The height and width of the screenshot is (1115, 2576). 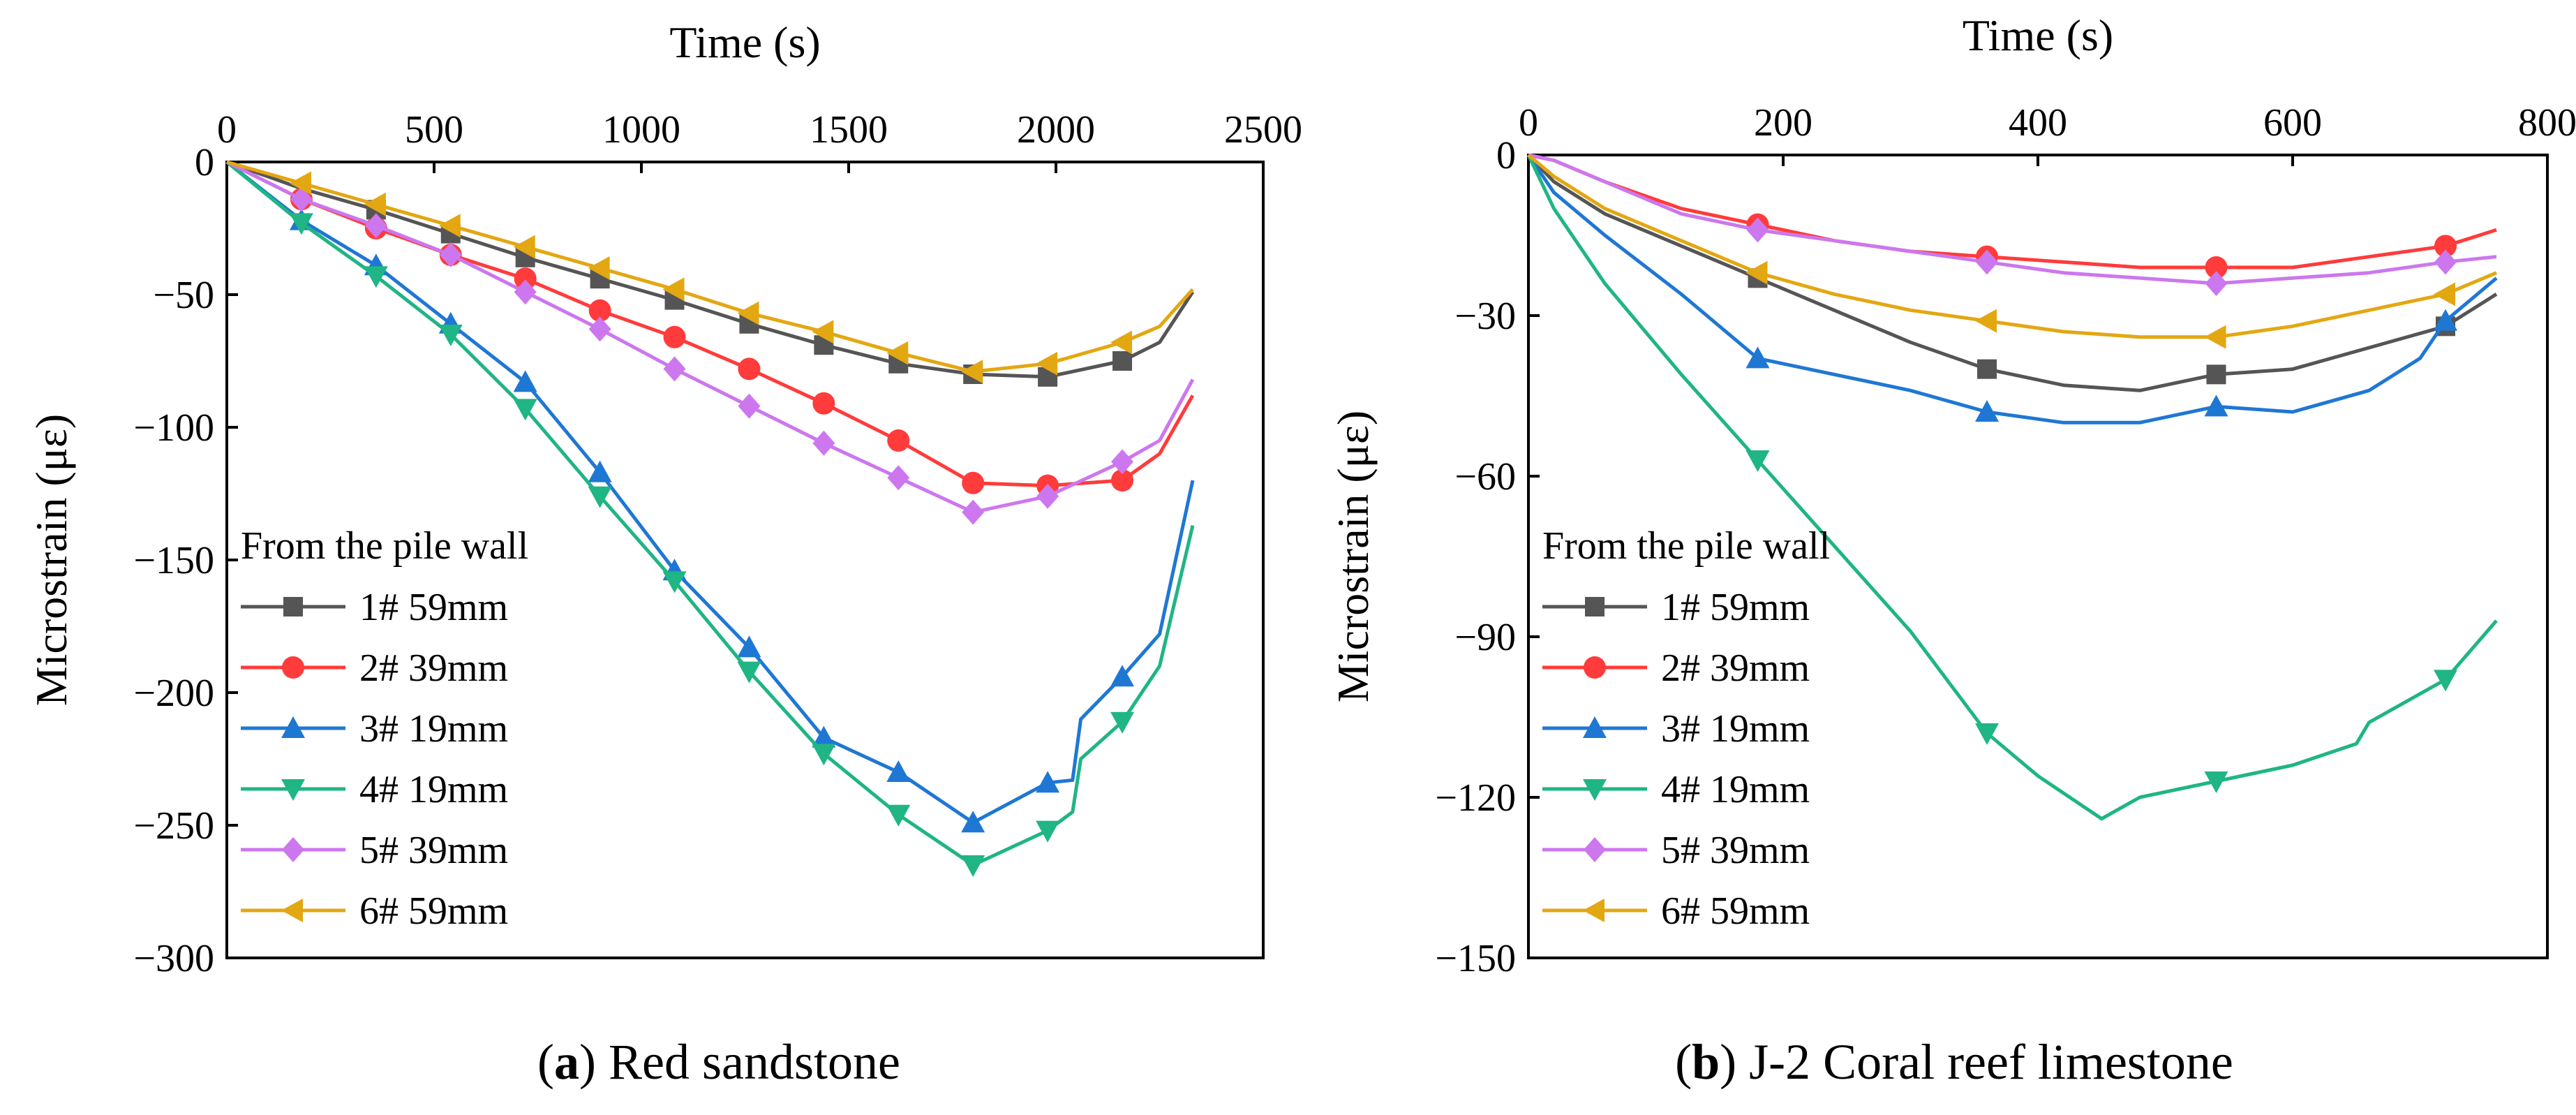 I want to click on caption-a-text: Red sandstone, so click(x=755, y=1062).